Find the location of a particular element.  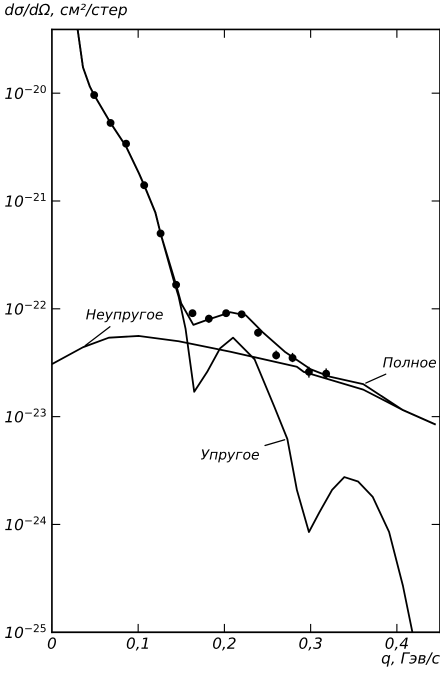

y-tick-label: 10$^{−23}$ is located at coordinates (25, 415).